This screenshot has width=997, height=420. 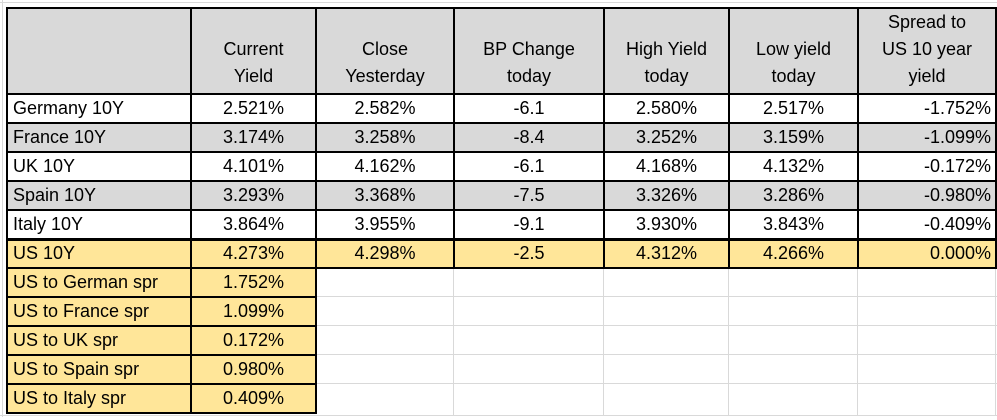 What do you see at coordinates (99, 311) in the screenshot?
I see `label-cell: US to France spr` at bounding box center [99, 311].